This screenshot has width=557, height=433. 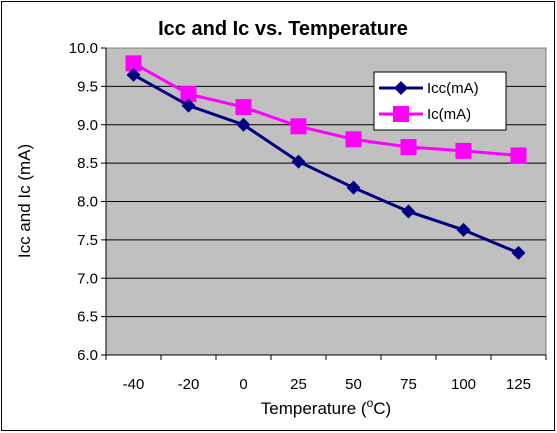 I want to click on x-tick-label: 75, so click(x=408, y=384).